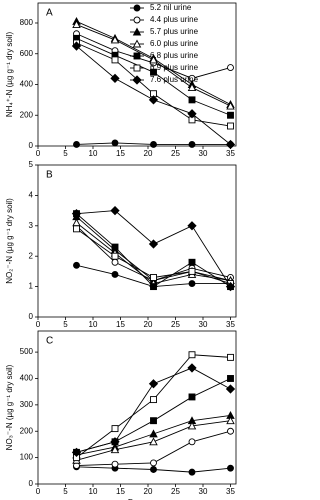 This screenshot has width=320, height=500. What do you see at coordinates (27, 404) in the screenshot?
I see `y-tick-label: 300` at bounding box center [27, 404].